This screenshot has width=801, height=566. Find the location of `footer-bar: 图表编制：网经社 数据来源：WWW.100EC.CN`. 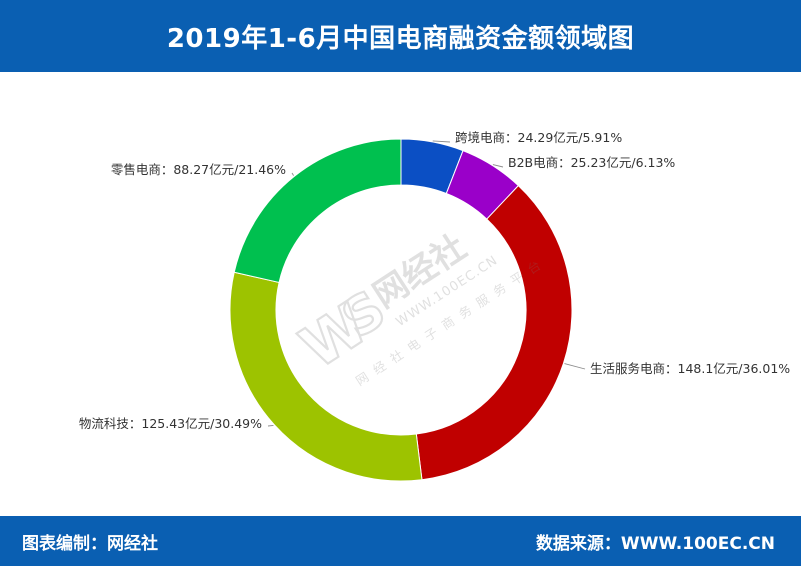

footer-bar: 图表编制：网经社 数据来源：WWW.100EC.CN is located at coordinates (400, 541).